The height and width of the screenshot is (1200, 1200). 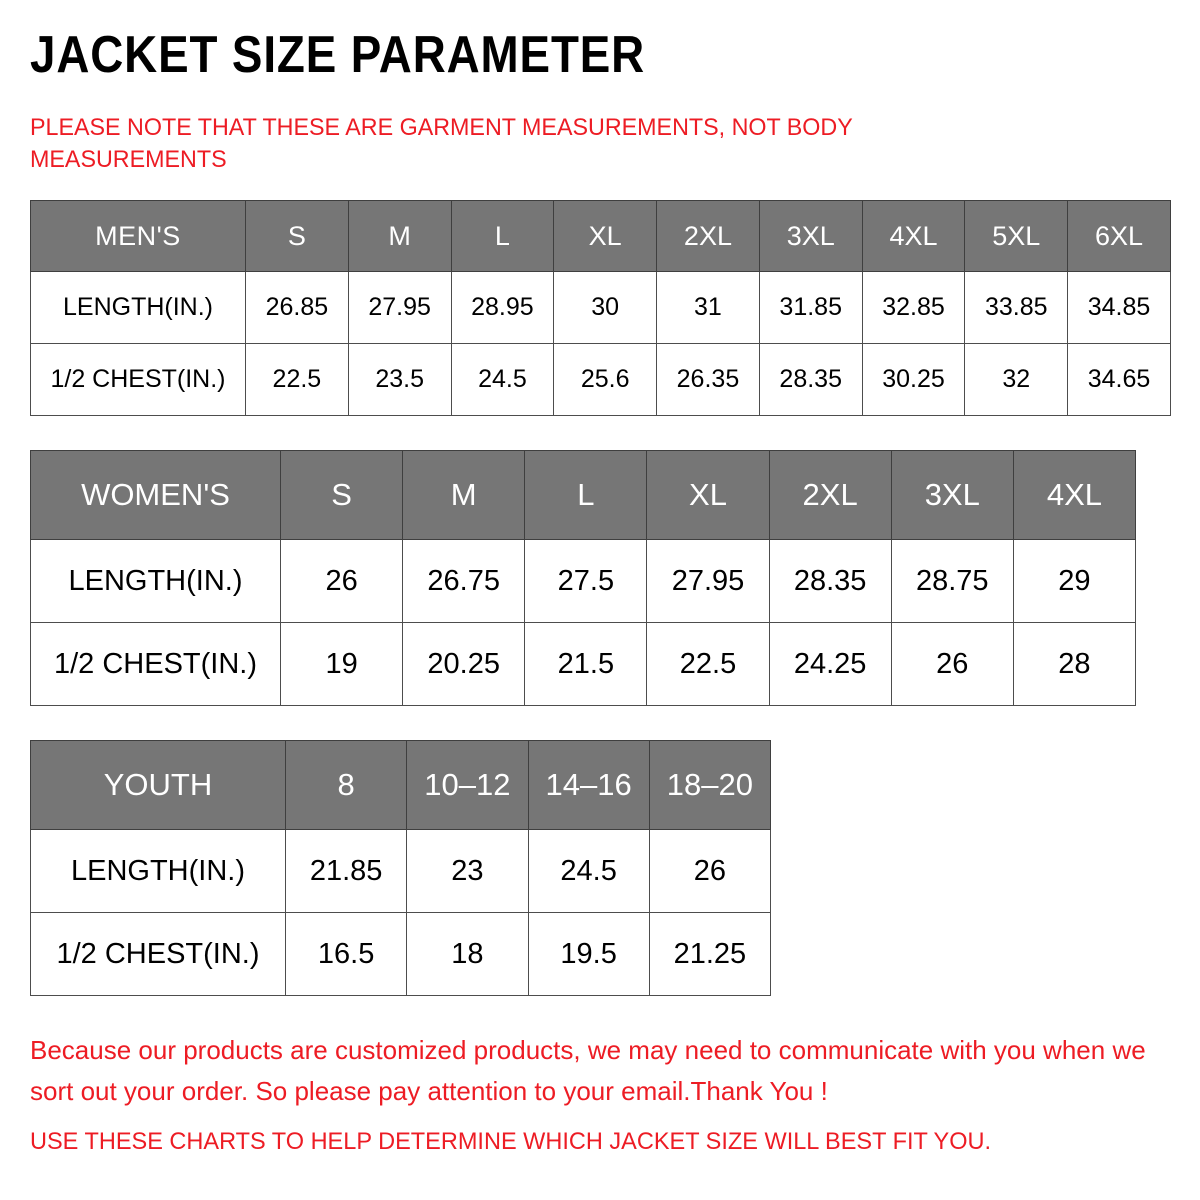 I want to click on column-header-18-20: 18–20, so click(x=710, y=785).